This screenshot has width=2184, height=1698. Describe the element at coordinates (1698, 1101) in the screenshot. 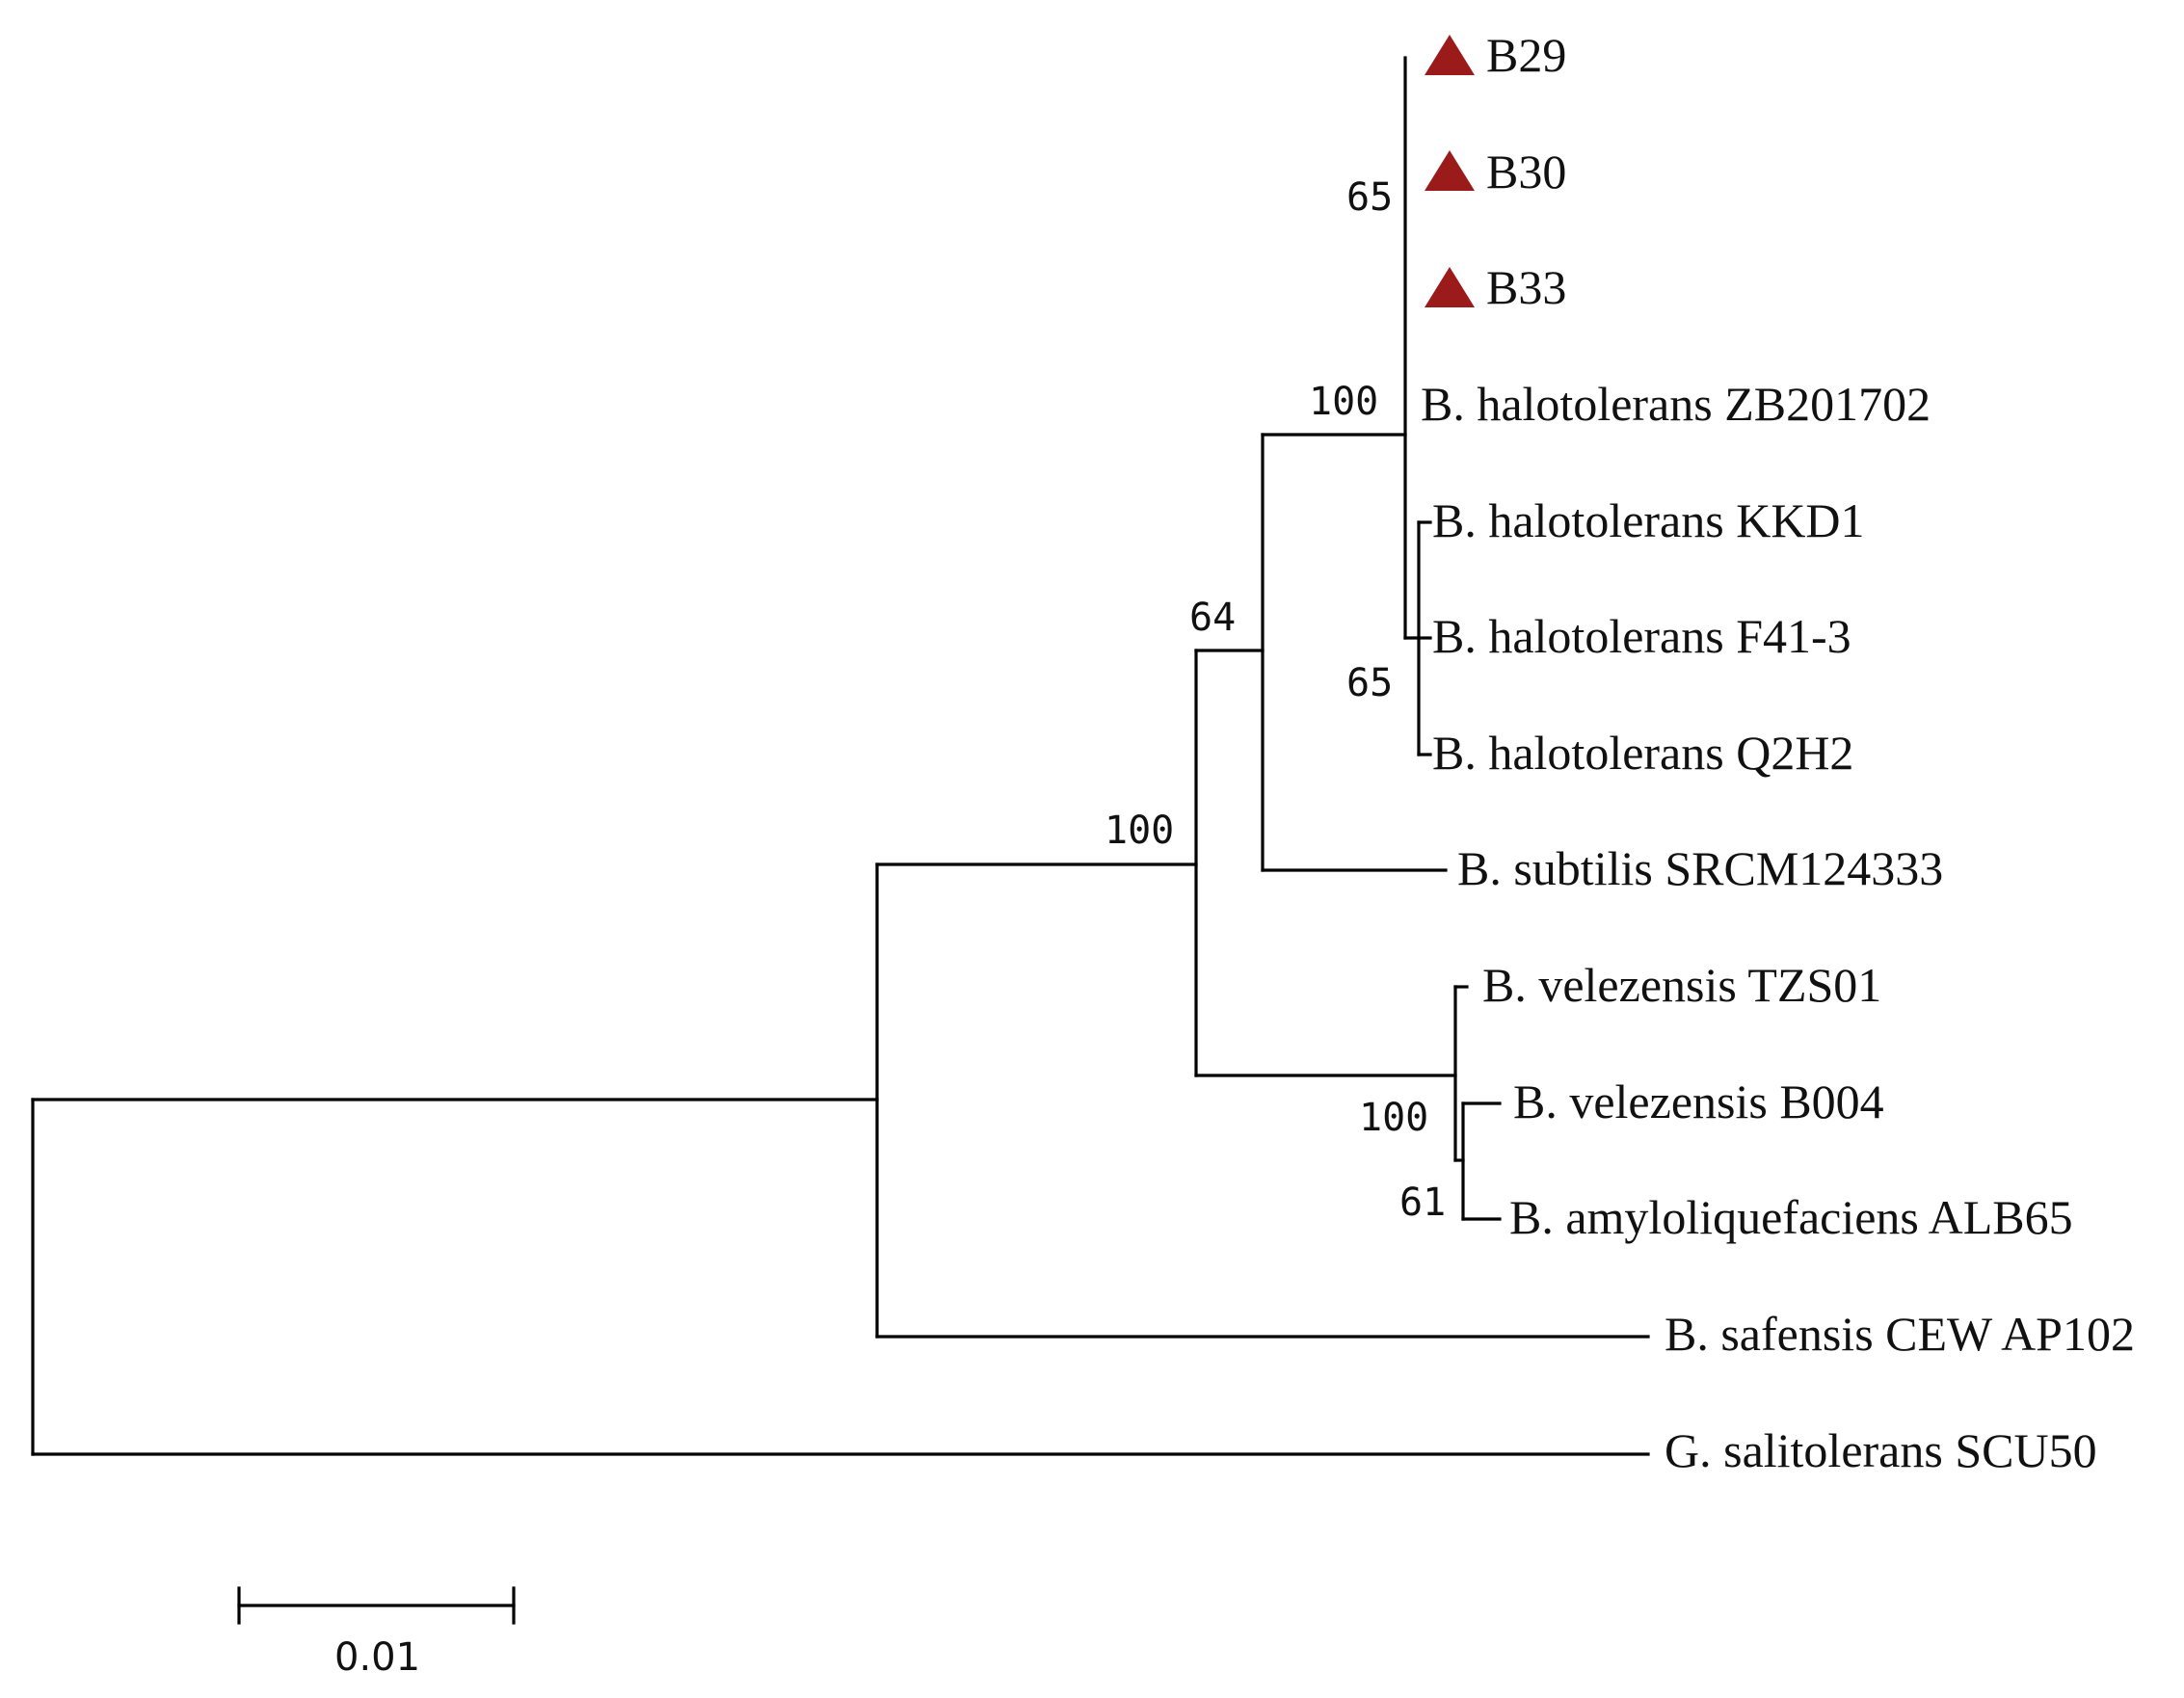

I see `leaf-label-velezensis-b004: B. velezensis B004` at that location.